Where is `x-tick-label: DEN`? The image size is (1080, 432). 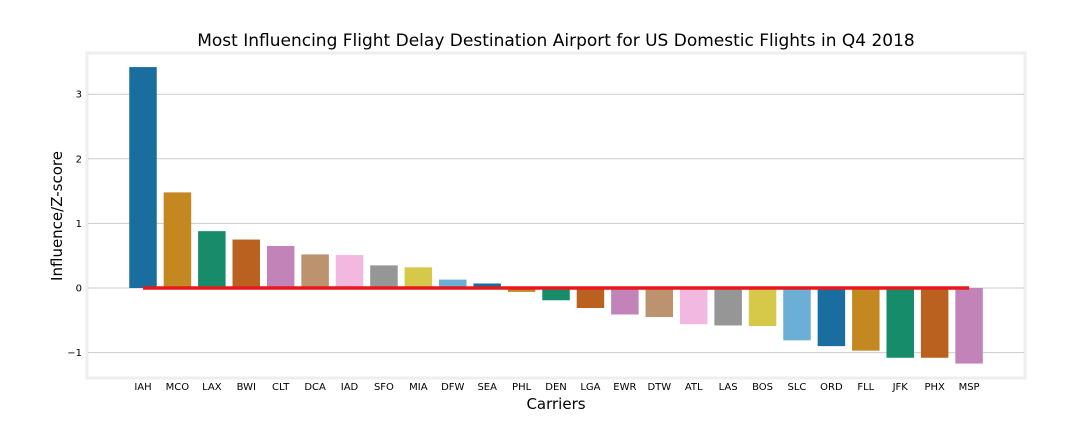 x-tick-label: DEN is located at coordinates (556, 387).